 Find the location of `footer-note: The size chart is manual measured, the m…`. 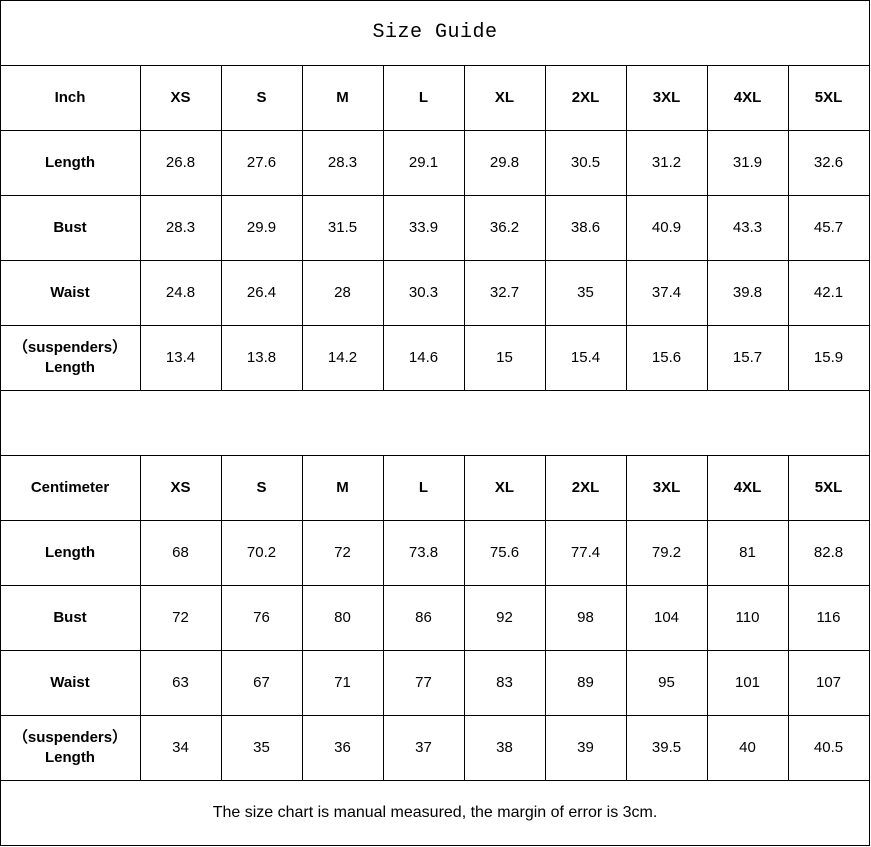

footer-note: The size chart is manual measured, the m… is located at coordinates (435, 812).